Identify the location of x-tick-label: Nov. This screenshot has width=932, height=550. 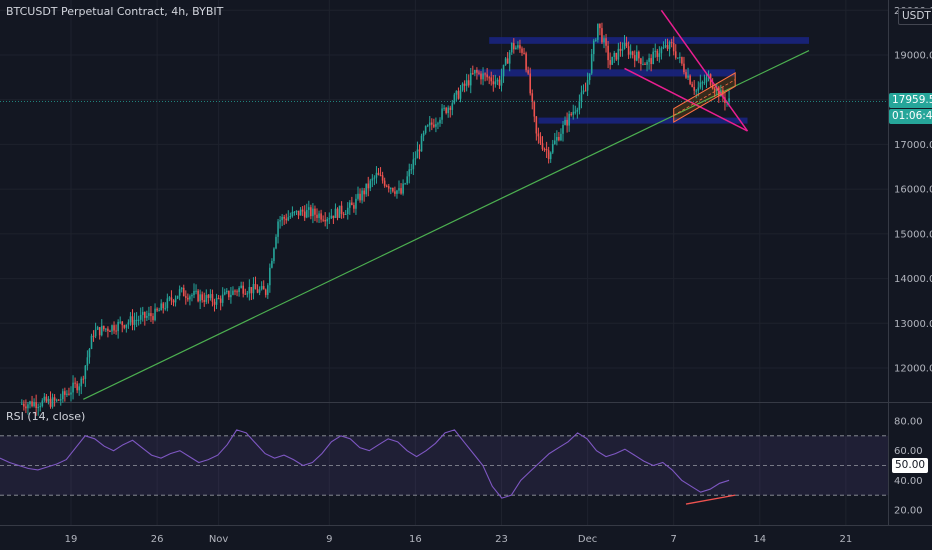
(219, 539).